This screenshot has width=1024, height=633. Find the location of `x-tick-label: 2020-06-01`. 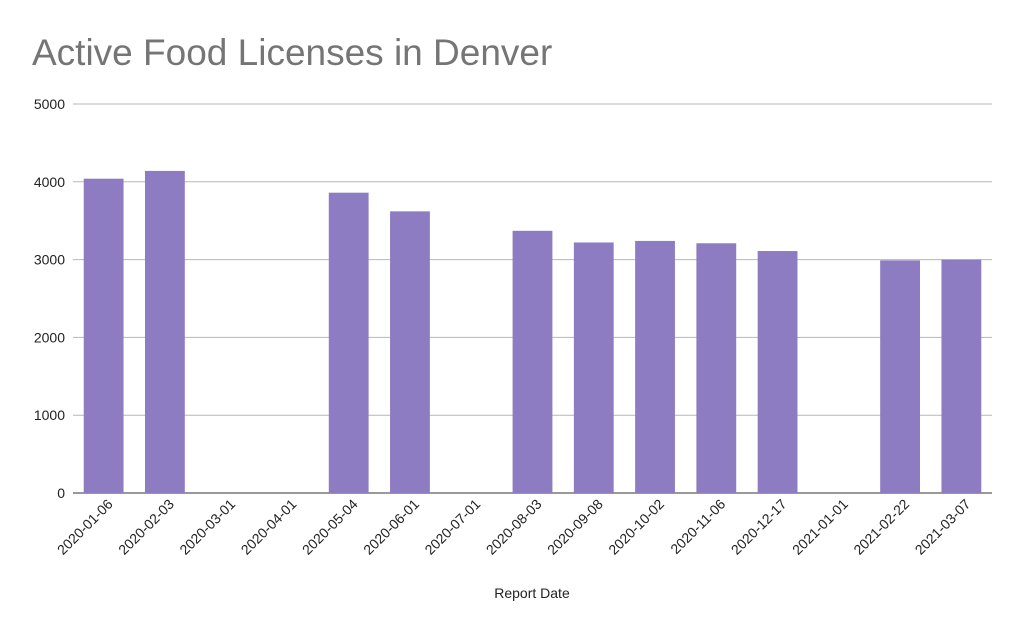

x-tick-label: 2020-06-01 is located at coordinates (391, 527).